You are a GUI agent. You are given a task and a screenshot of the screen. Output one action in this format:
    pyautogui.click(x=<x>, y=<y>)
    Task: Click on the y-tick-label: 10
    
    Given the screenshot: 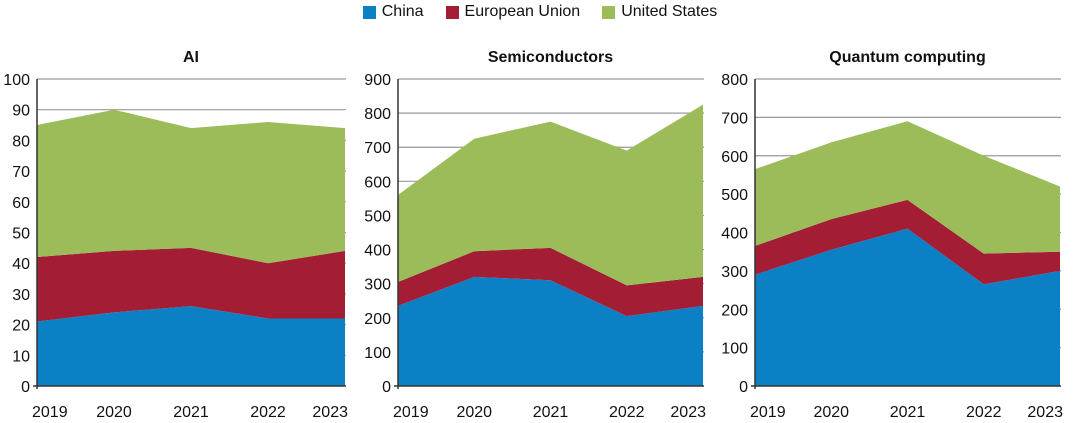 What is the action you would take?
    pyautogui.click(x=21, y=356)
    